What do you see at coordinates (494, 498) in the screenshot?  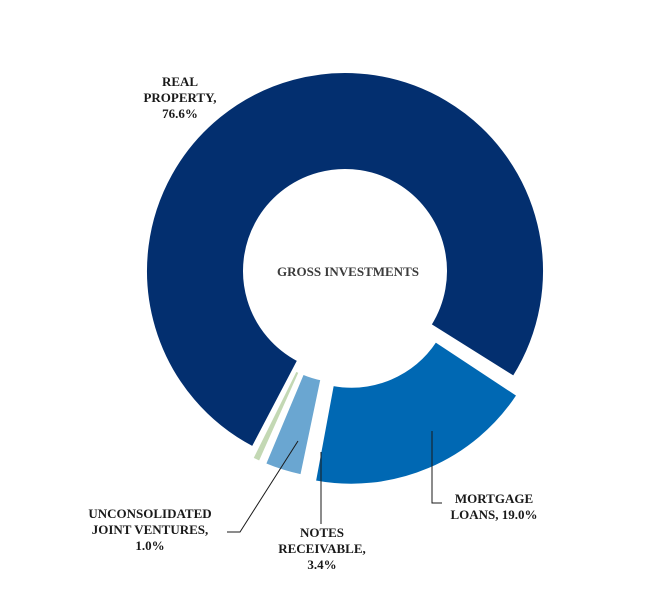 I see `slice-label-line: MORTGAGE` at bounding box center [494, 498].